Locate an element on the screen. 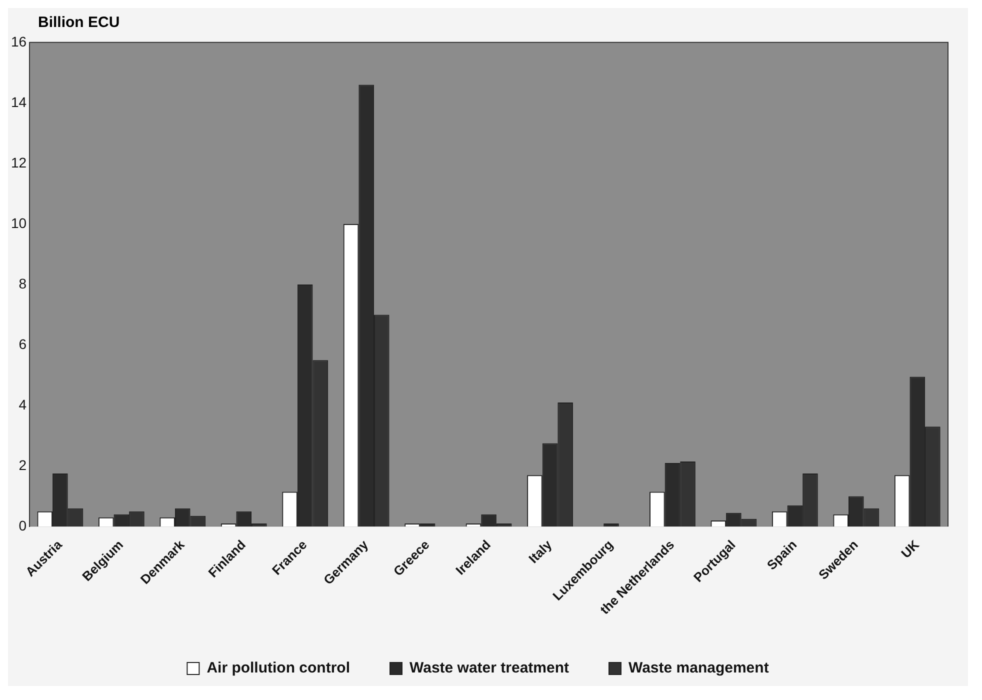  legend-label: Air pollution control is located at coordinates (278, 668).